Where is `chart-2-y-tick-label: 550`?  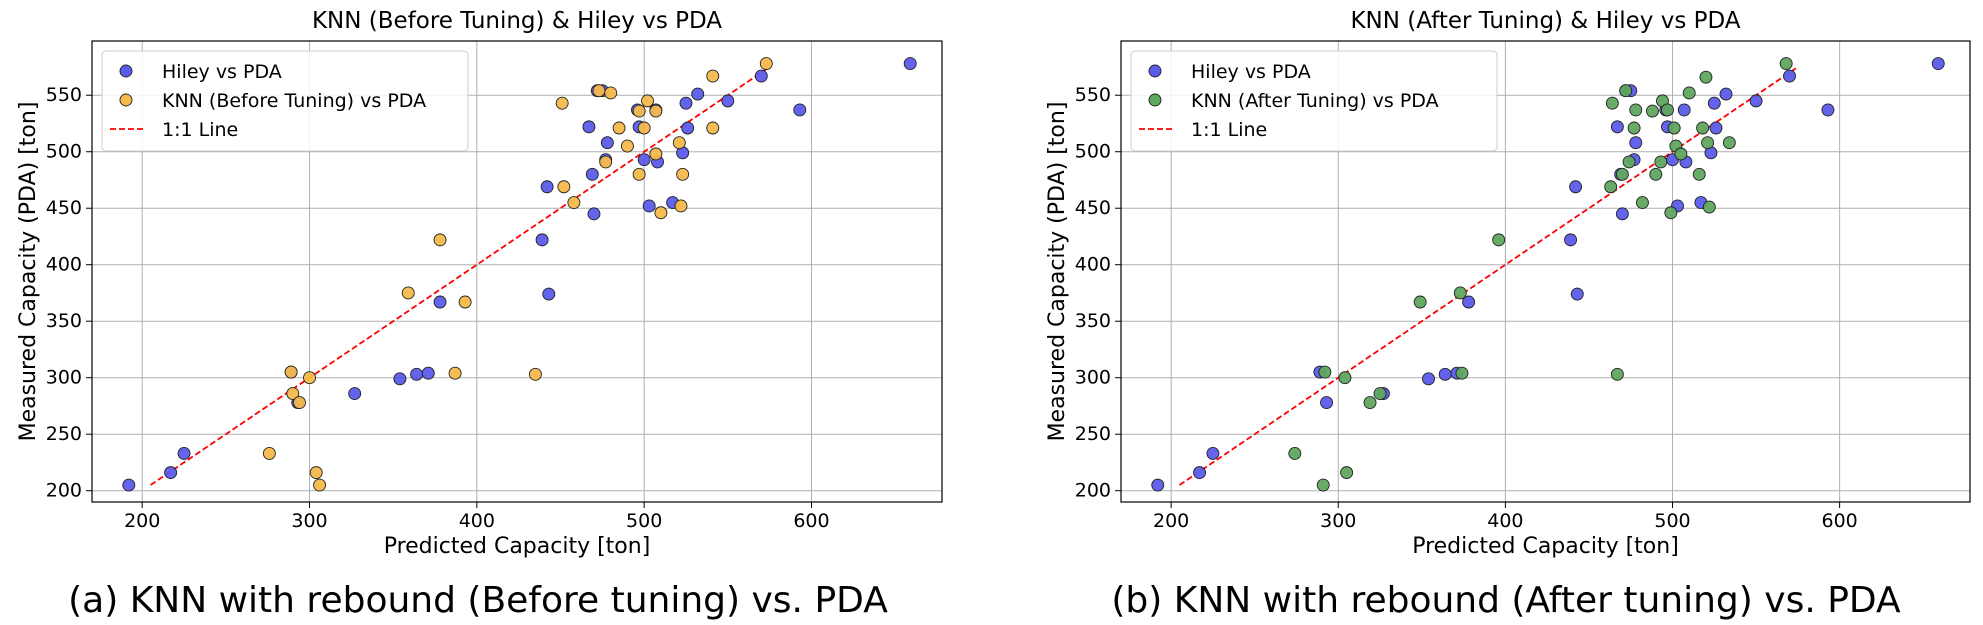 chart-2-y-tick-label: 550 is located at coordinates (1093, 95).